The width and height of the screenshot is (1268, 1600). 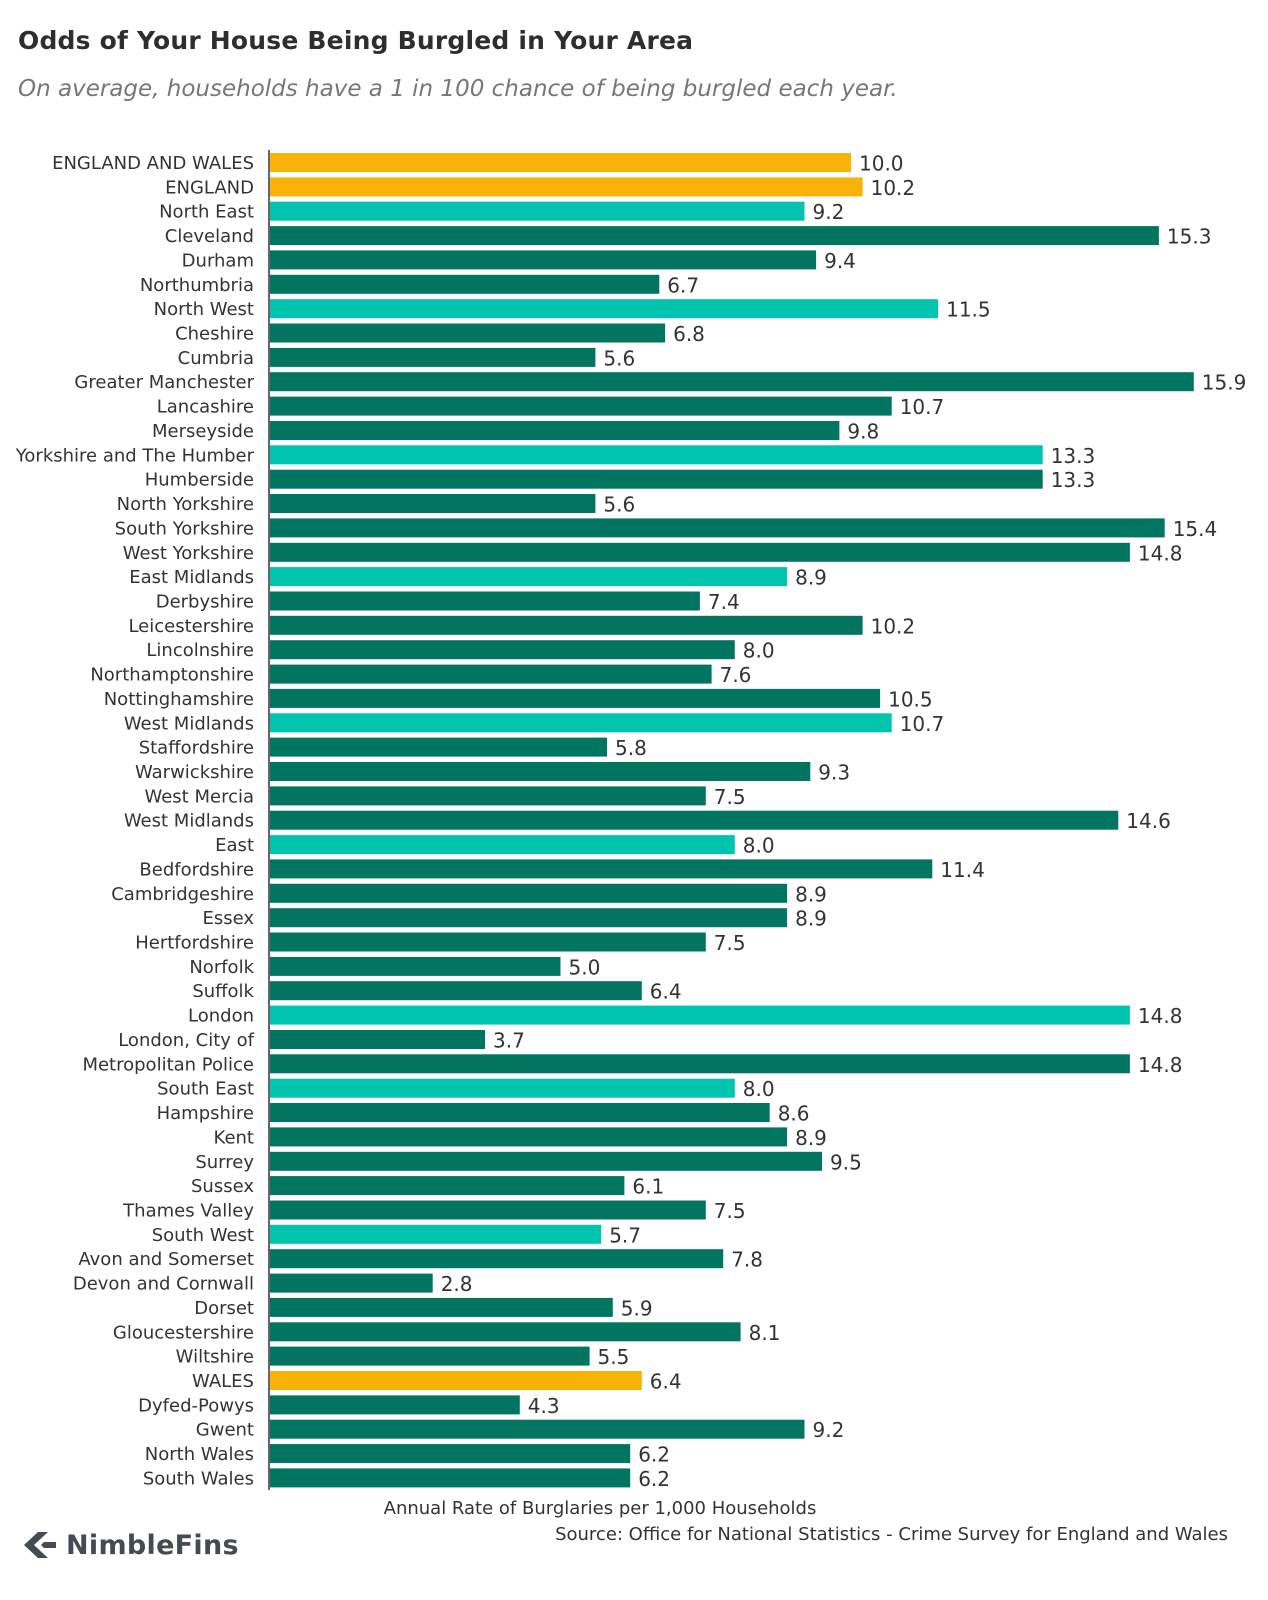 What do you see at coordinates (505, 1332) in the screenshot?
I see `bar-gloucestershire` at bounding box center [505, 1332].